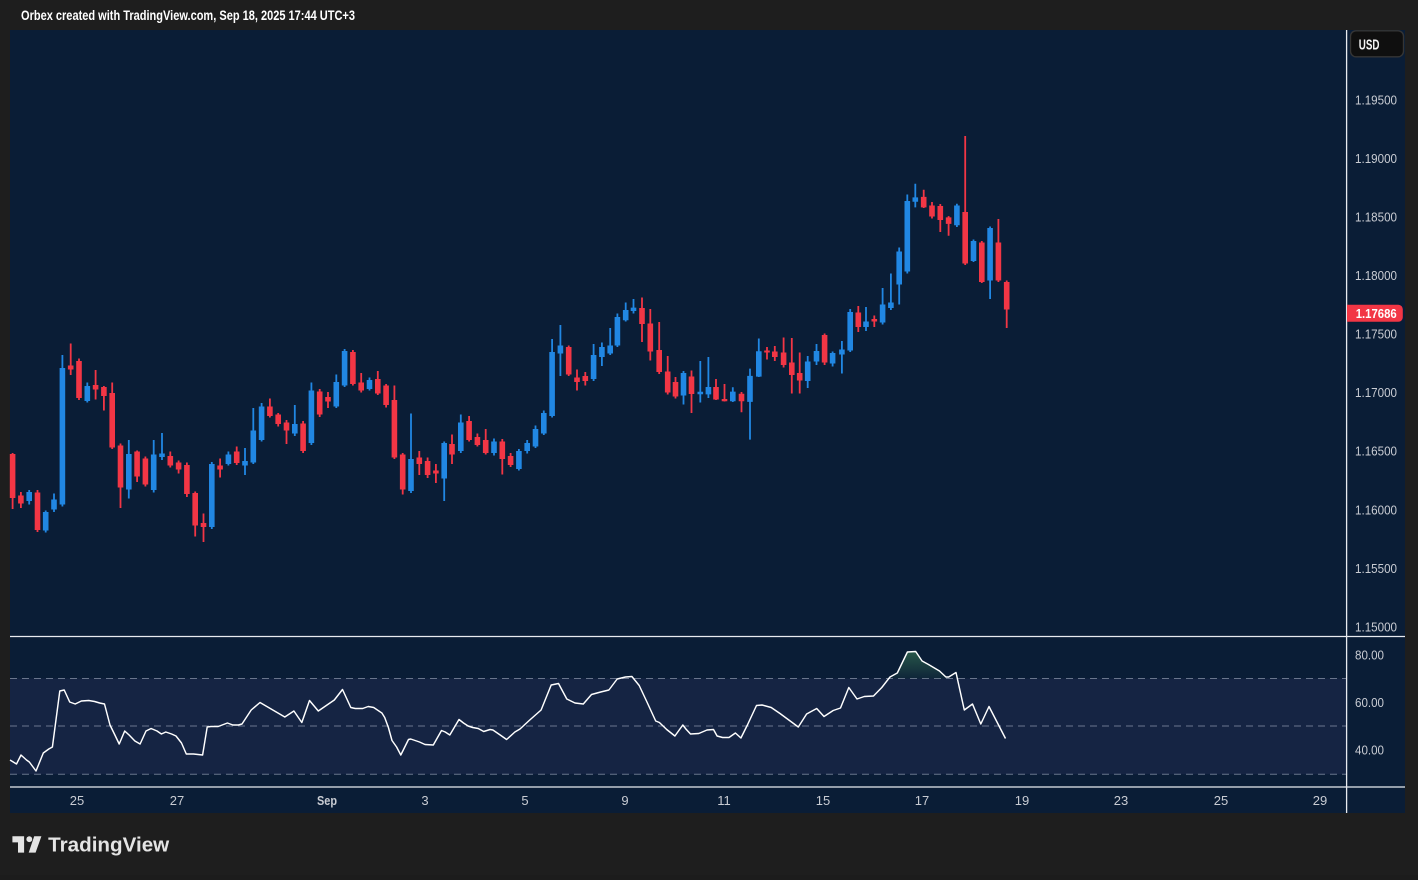 The width and height of the screenshot is (1418, 880). What do you see at coordinates (1369, 703) in the screenshot?
I see `svg-text: 60.00` at bounding box center [1369, 703].